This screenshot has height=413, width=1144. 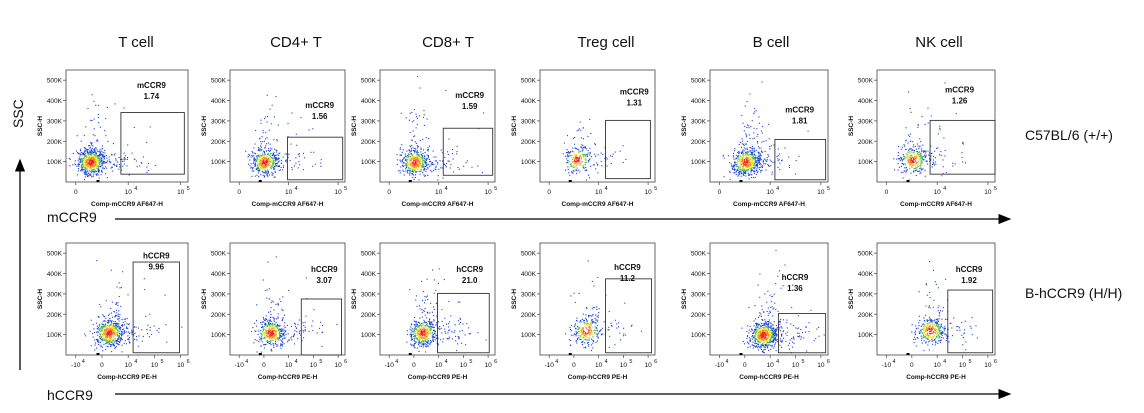 I want to click on gate-percent-label: 11.2, so click(x=628, y=278).